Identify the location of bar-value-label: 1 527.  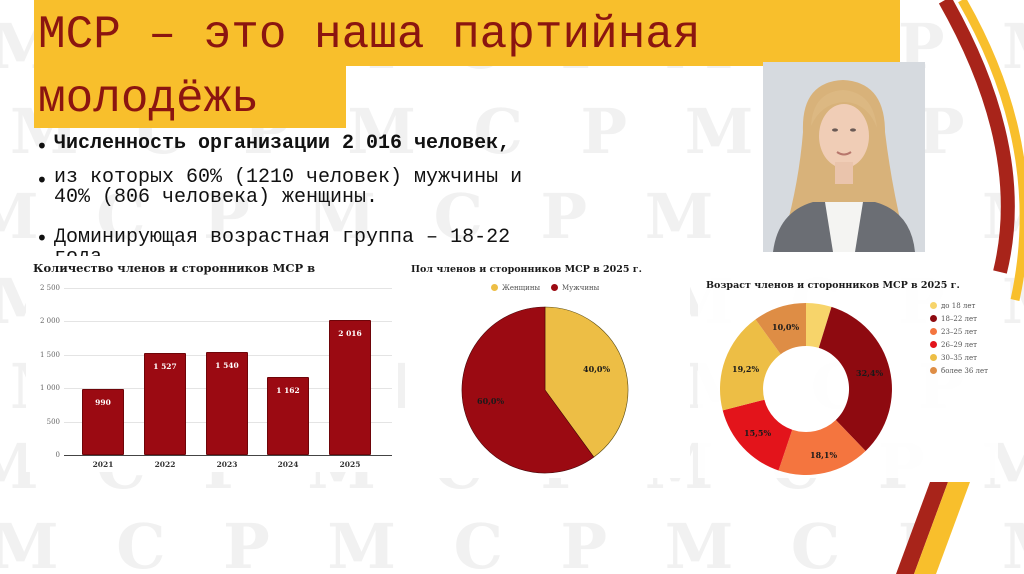
(165, 366).